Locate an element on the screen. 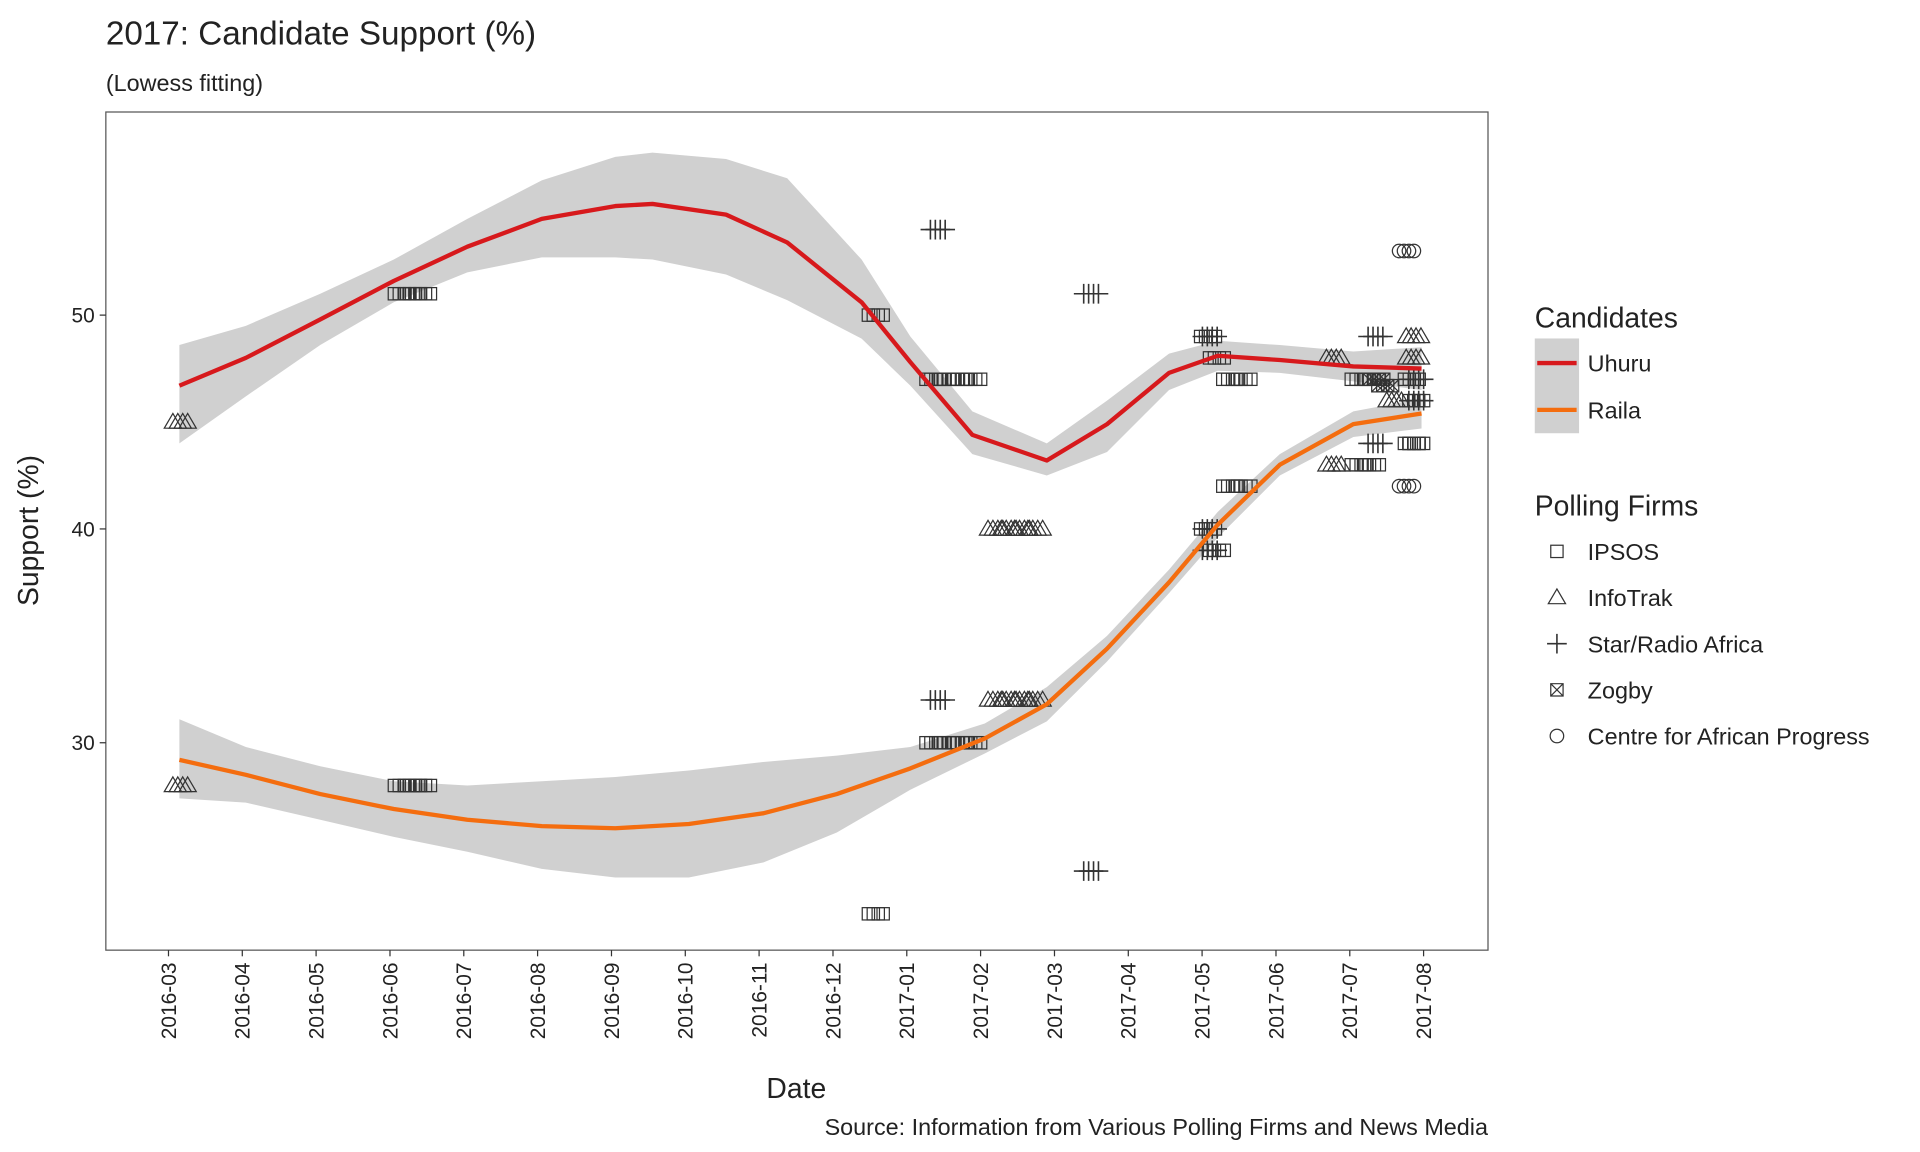  x-tick-label: 2017-07 is located at coordinates (1350, 1000).